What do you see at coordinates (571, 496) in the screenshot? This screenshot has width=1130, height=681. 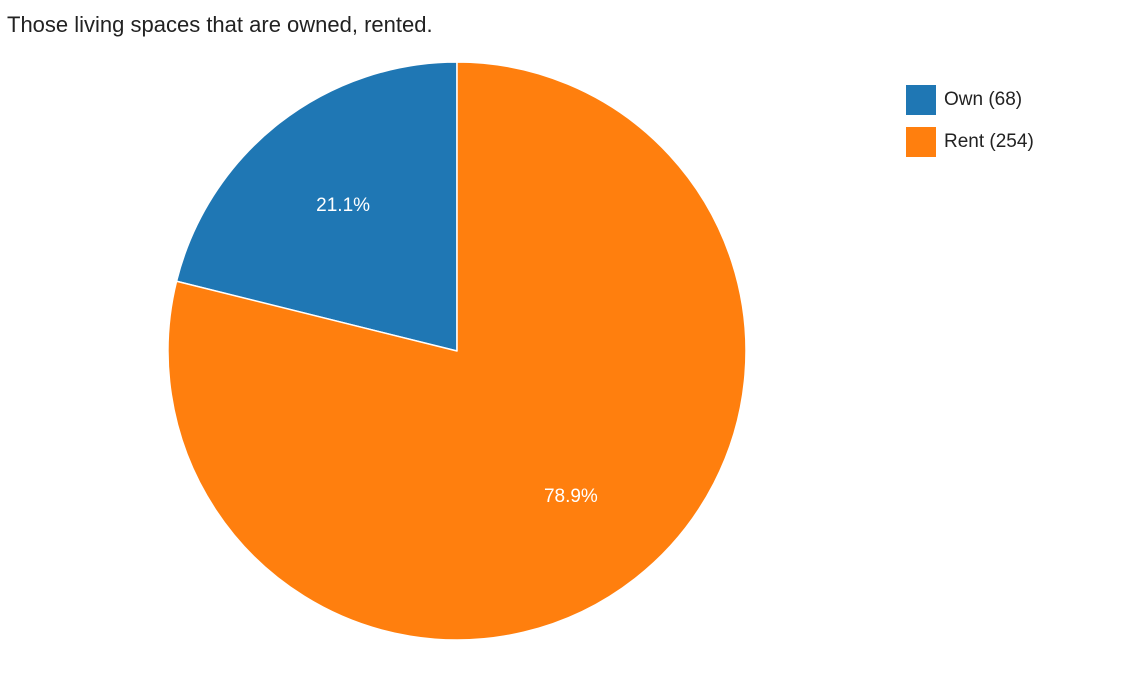 I see `slice-percent-label-rent: 78.9%` at bounding box center [571, 496].